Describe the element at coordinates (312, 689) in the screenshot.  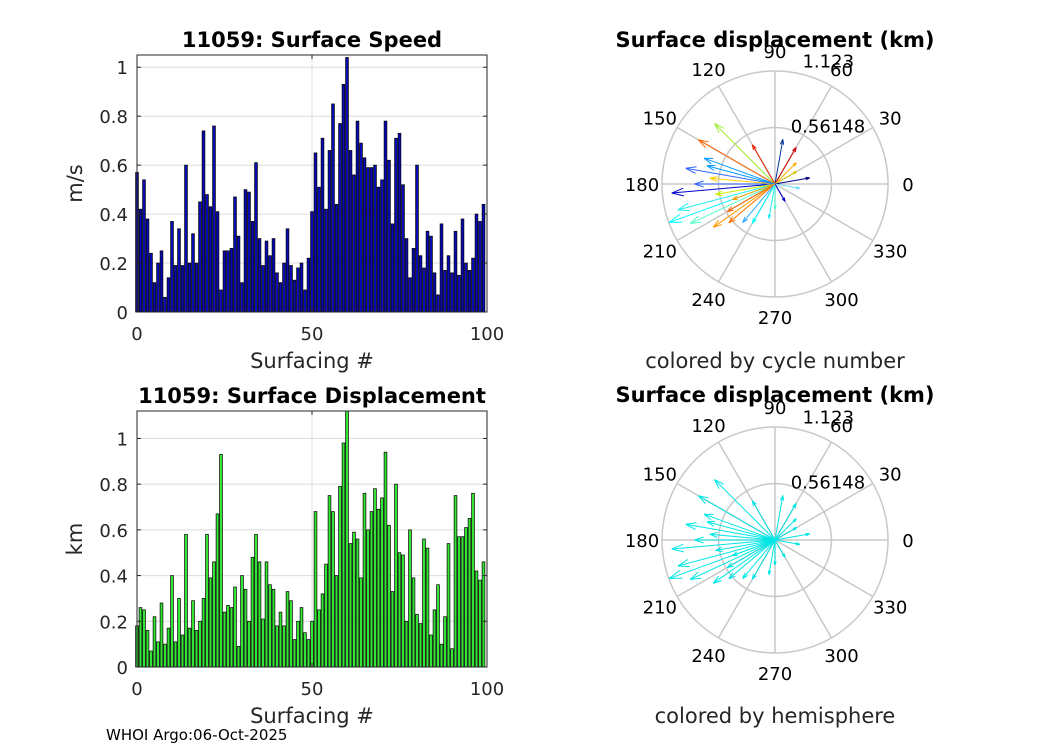
I see `displacement-xtick-label: 50` at that location.